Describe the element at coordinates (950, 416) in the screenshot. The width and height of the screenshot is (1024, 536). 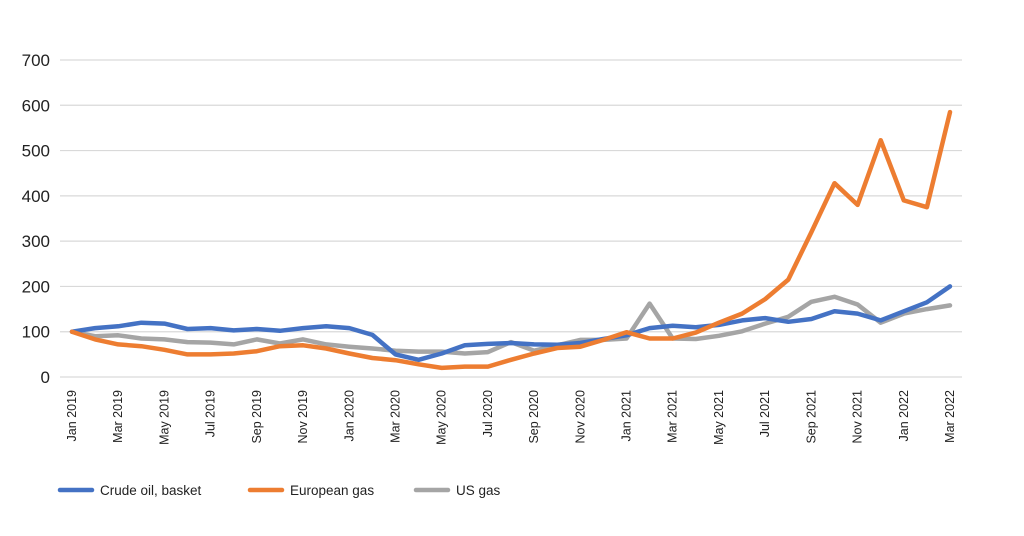
I see `x-tick-label: Mar 2022` at that location.